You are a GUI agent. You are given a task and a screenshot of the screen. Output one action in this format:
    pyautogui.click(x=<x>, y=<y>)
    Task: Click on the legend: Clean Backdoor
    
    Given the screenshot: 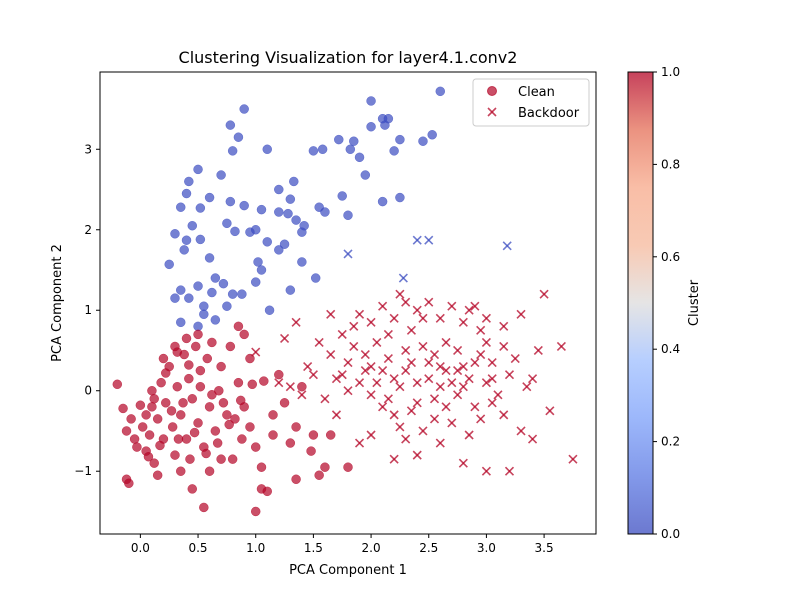 What is the action you would take?
    pyautogui.click(x=531, y=102)
    